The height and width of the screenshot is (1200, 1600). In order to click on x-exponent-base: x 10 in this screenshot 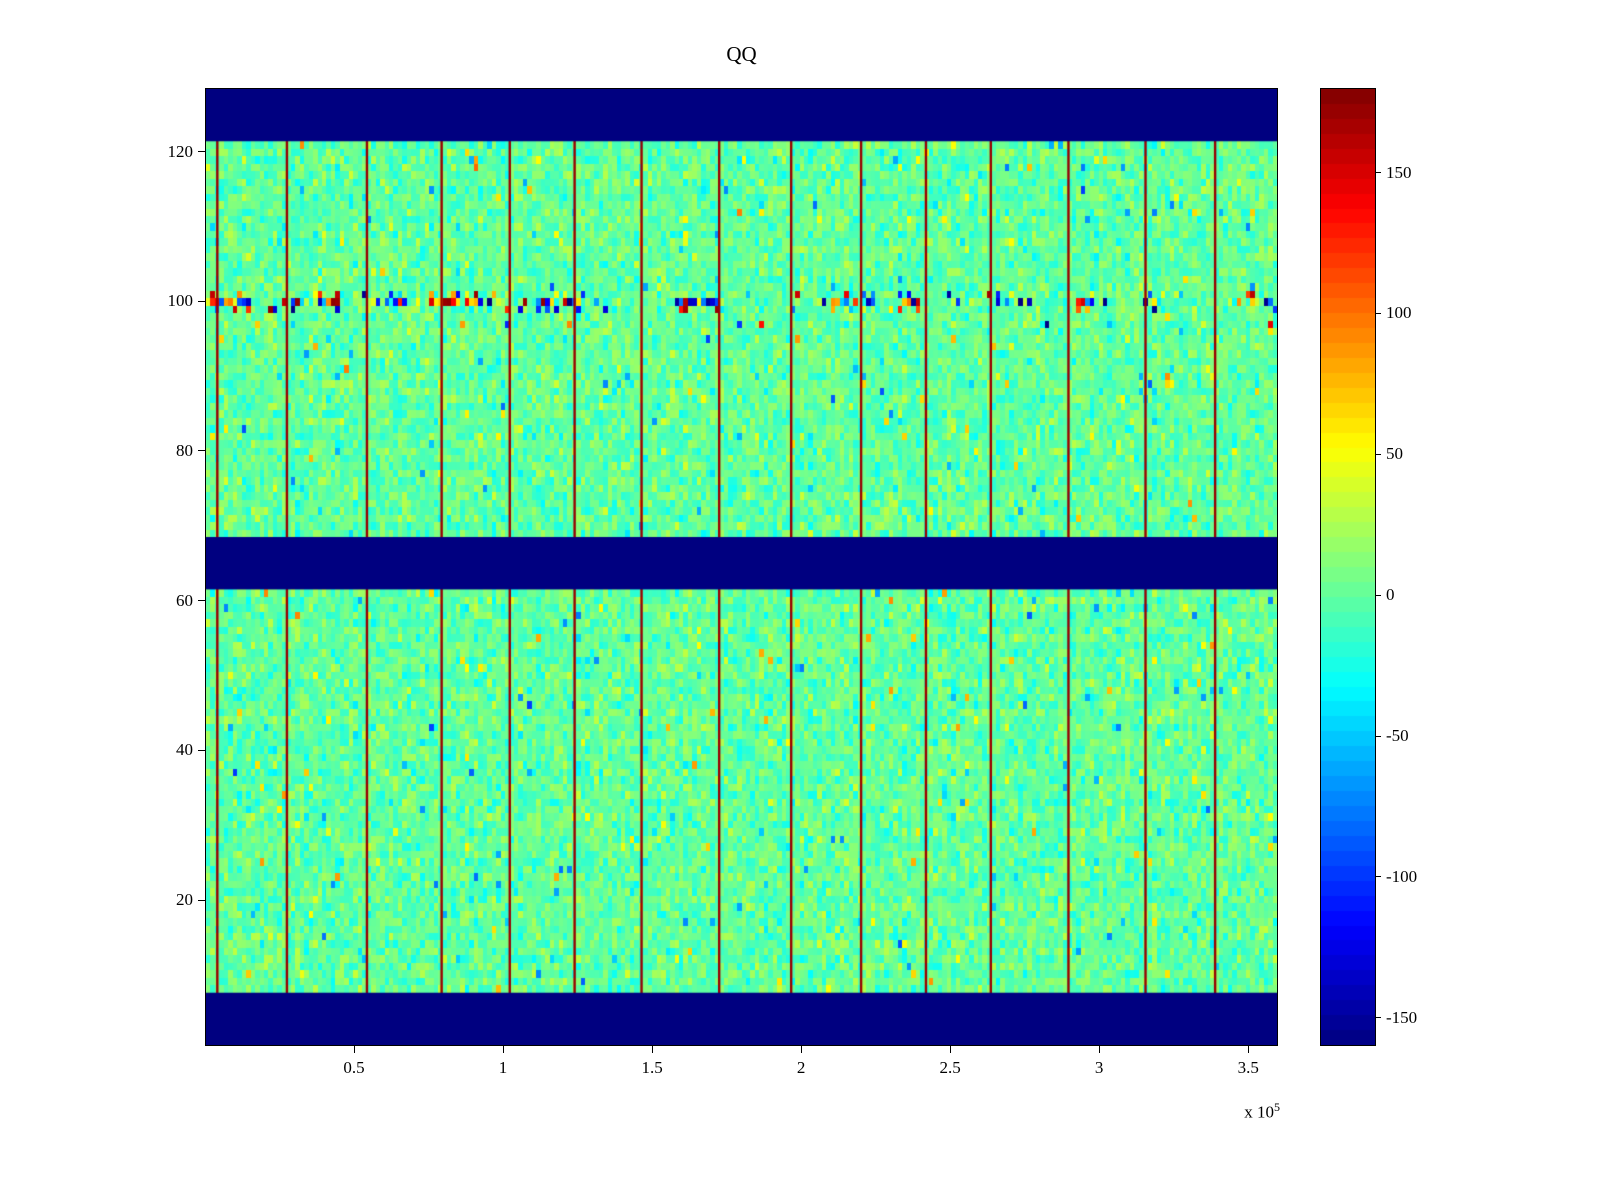, I will do `click(1259, 1112)`.